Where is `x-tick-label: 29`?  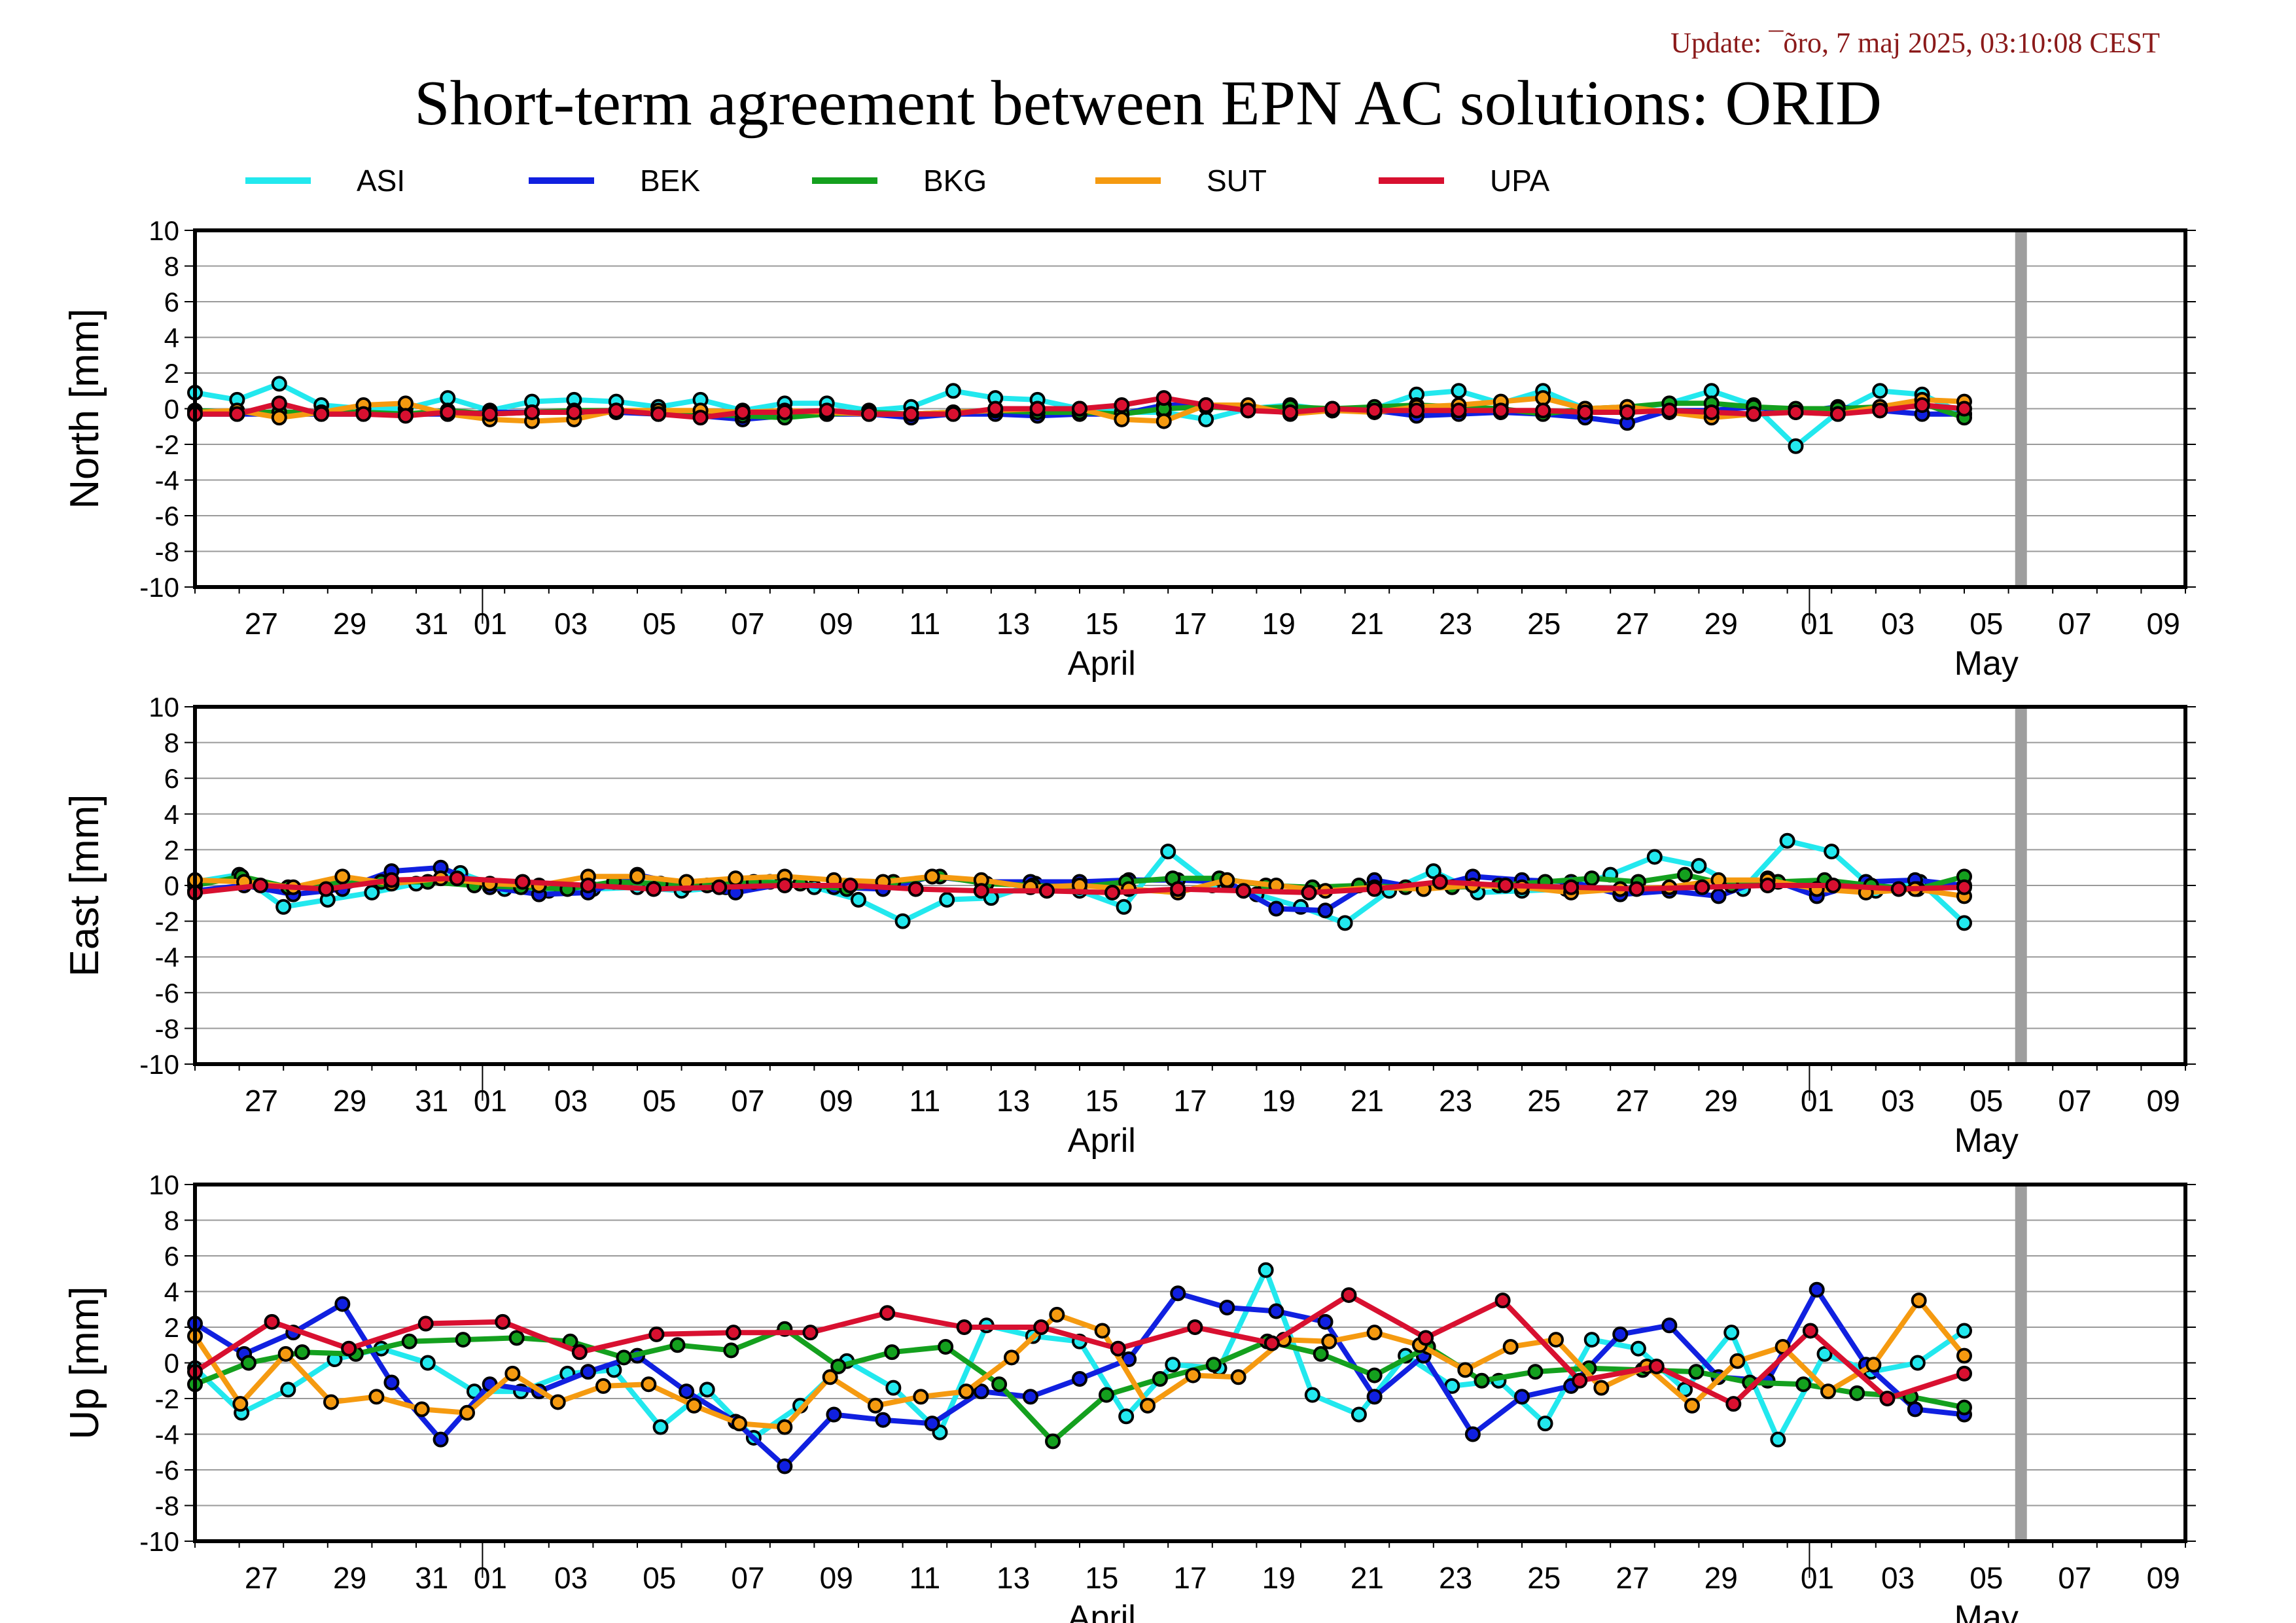 x-tick-label: 29 is located at coordinates (1721, 1101).